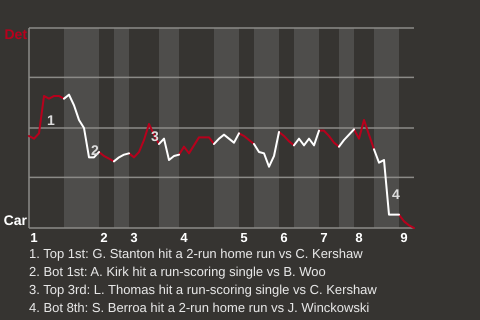 Image resolution: width=480 pixels, height=320 pixels. Describe the element at coordinates (324, 237) in the screenshot. I see `x-tick-label: 7` at that location.